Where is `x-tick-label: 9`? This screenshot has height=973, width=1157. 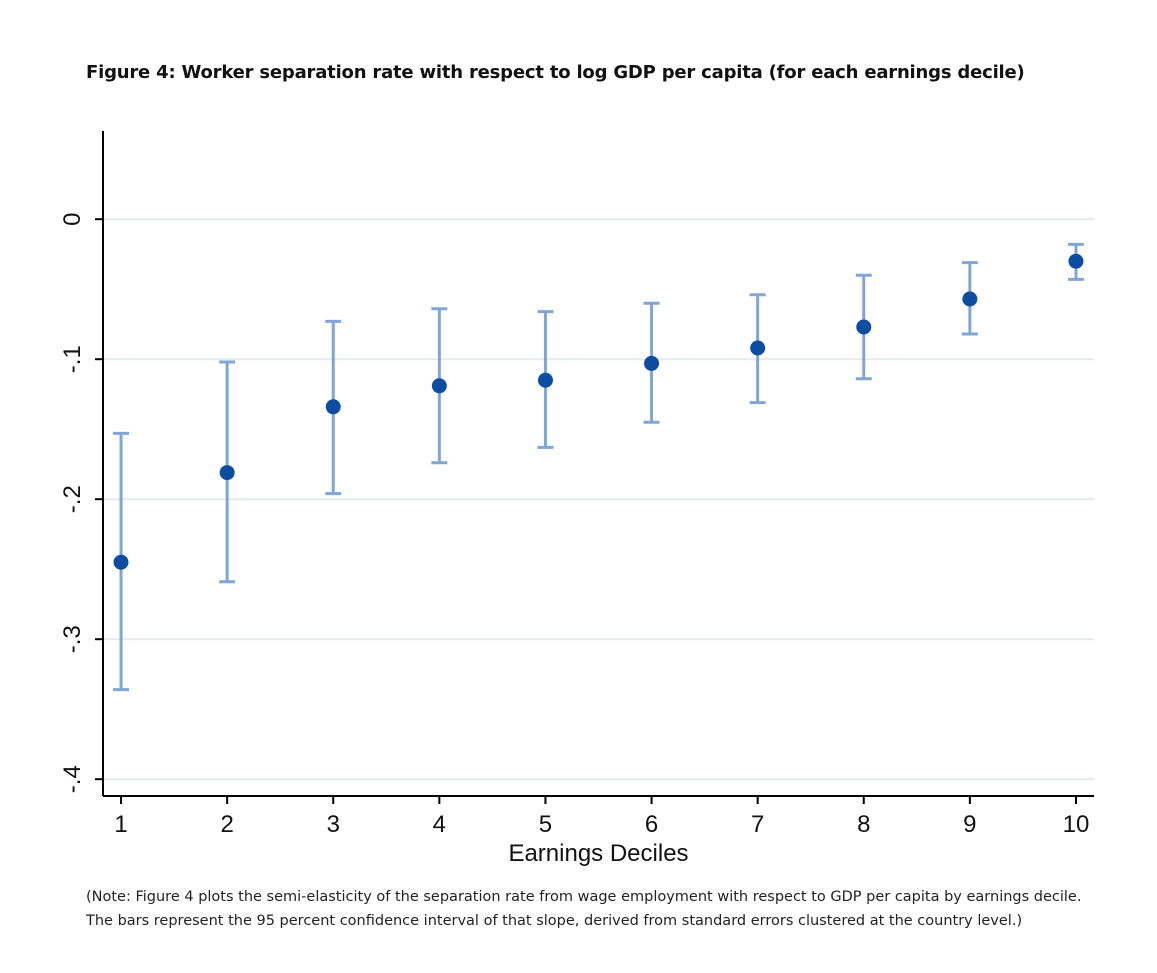 x-tick-label: 9 is located at coordinates (969, 824).